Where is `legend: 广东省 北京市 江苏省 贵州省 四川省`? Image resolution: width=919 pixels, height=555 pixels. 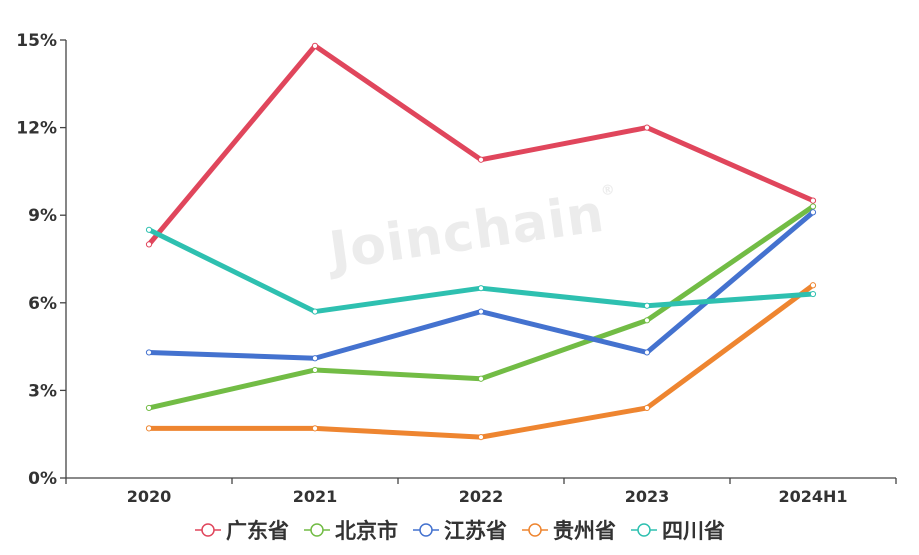 legend: 广东省 北京市 江苏省 贵州省 四川省 is located at coordinates (459, 530).